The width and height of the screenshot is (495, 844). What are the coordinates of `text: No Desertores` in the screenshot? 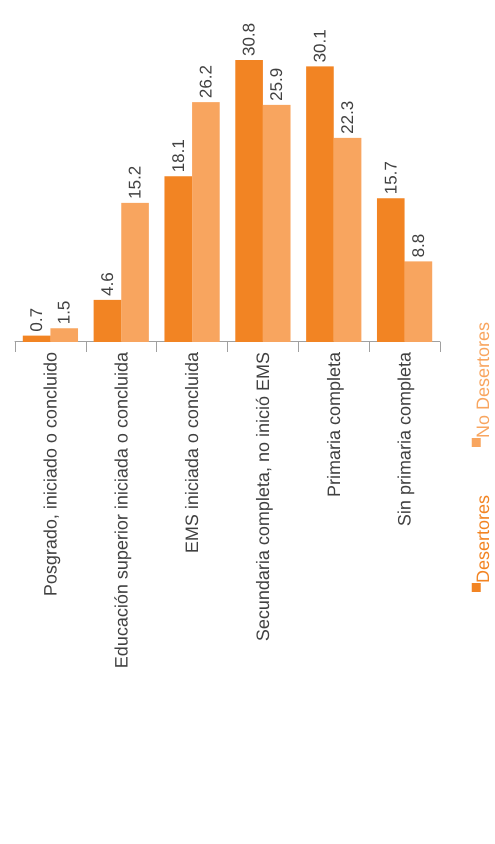 It's located at (482, 380).